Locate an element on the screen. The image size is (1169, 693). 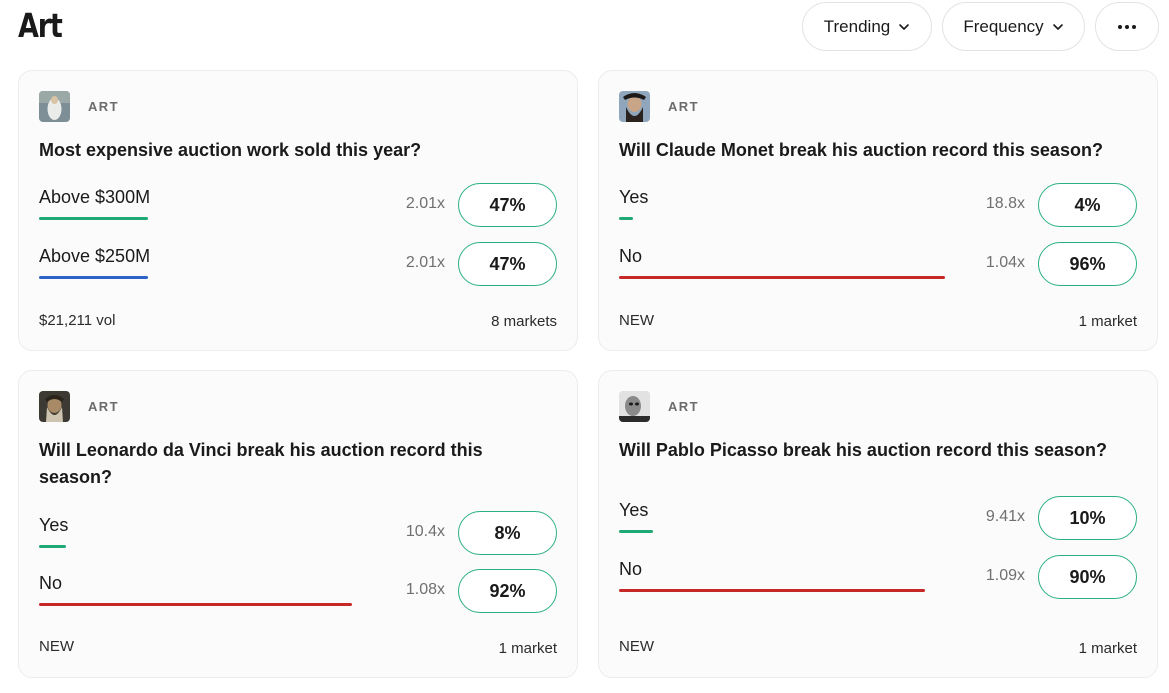
filter-bar: Trending Frequency is located at coordinates (980, 26).